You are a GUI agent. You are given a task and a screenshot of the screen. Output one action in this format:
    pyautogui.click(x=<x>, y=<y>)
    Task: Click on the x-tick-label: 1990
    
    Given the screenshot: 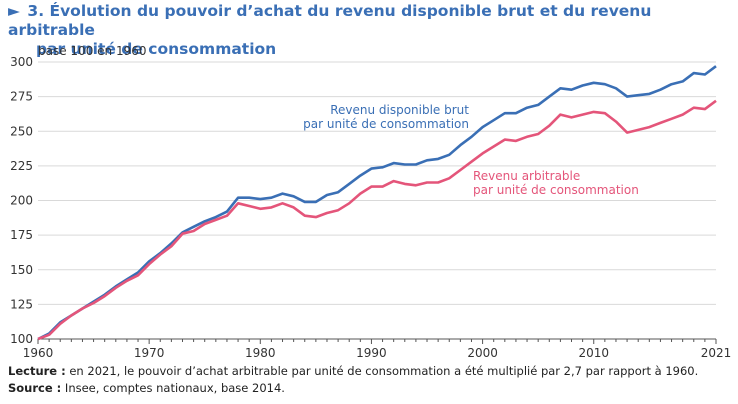 What is the action you would take?
    pyautogui.click(x=371, y=353)
    